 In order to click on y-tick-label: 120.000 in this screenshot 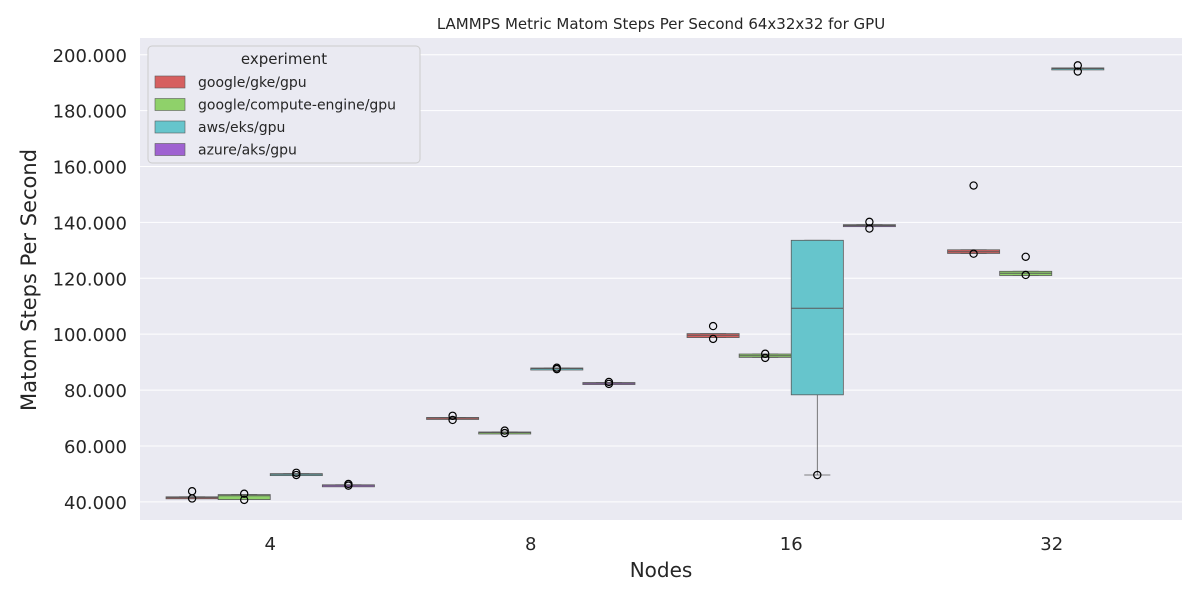, I will do `click(90, 279)`.